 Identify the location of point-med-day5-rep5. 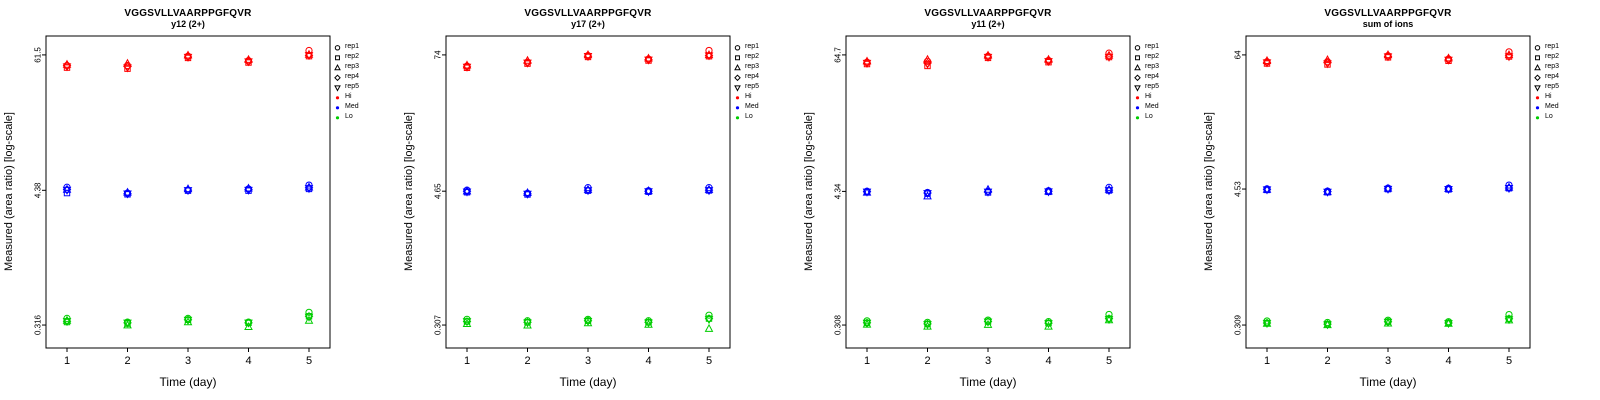
(309, 189).